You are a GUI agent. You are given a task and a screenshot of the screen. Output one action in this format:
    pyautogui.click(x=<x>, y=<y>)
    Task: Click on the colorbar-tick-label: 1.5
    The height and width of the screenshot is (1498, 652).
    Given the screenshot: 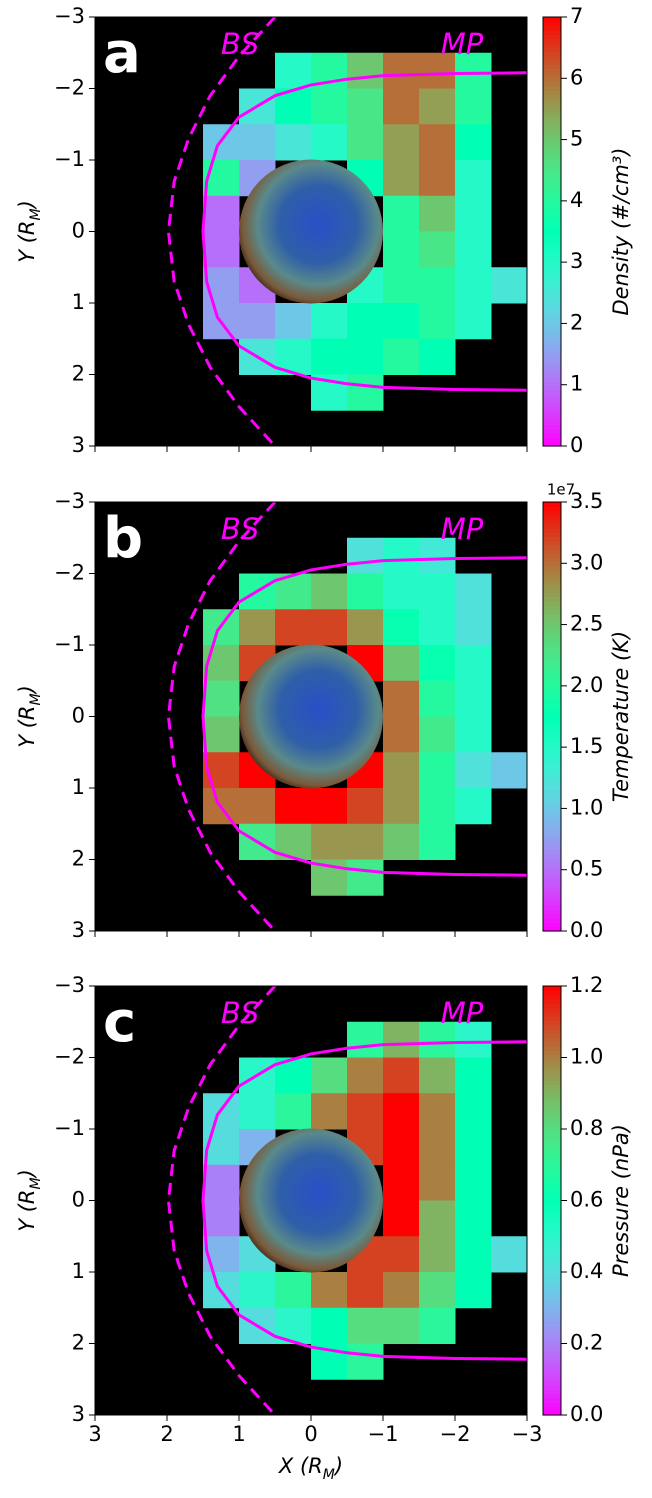 What is the action you would take?
    pyautogui.click(x=586, y=746)
    